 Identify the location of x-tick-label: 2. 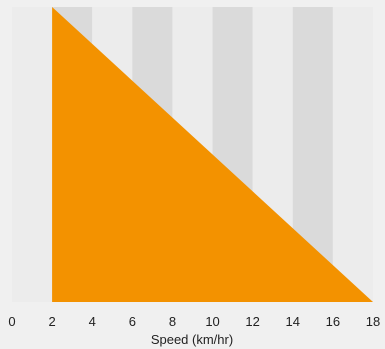
(51, 321).